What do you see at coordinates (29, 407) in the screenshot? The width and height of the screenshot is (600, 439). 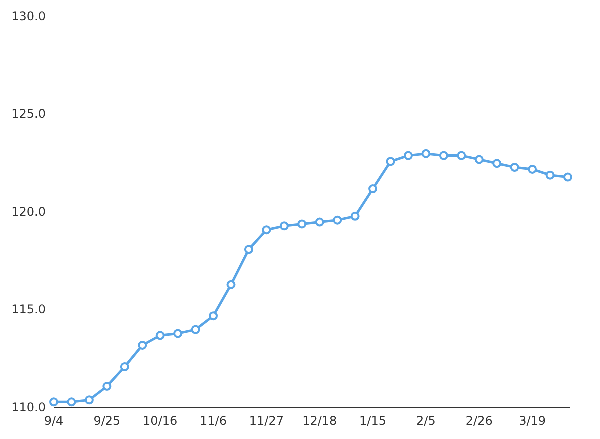 I see `y-tick-label: 110.0` at bounding box center [29, 407].